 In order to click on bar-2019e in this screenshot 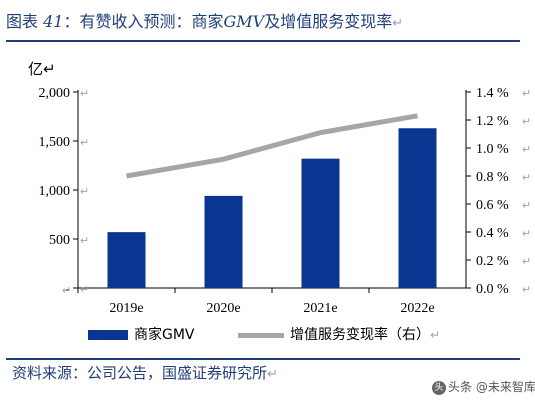, I will do `click(126, 260)`.